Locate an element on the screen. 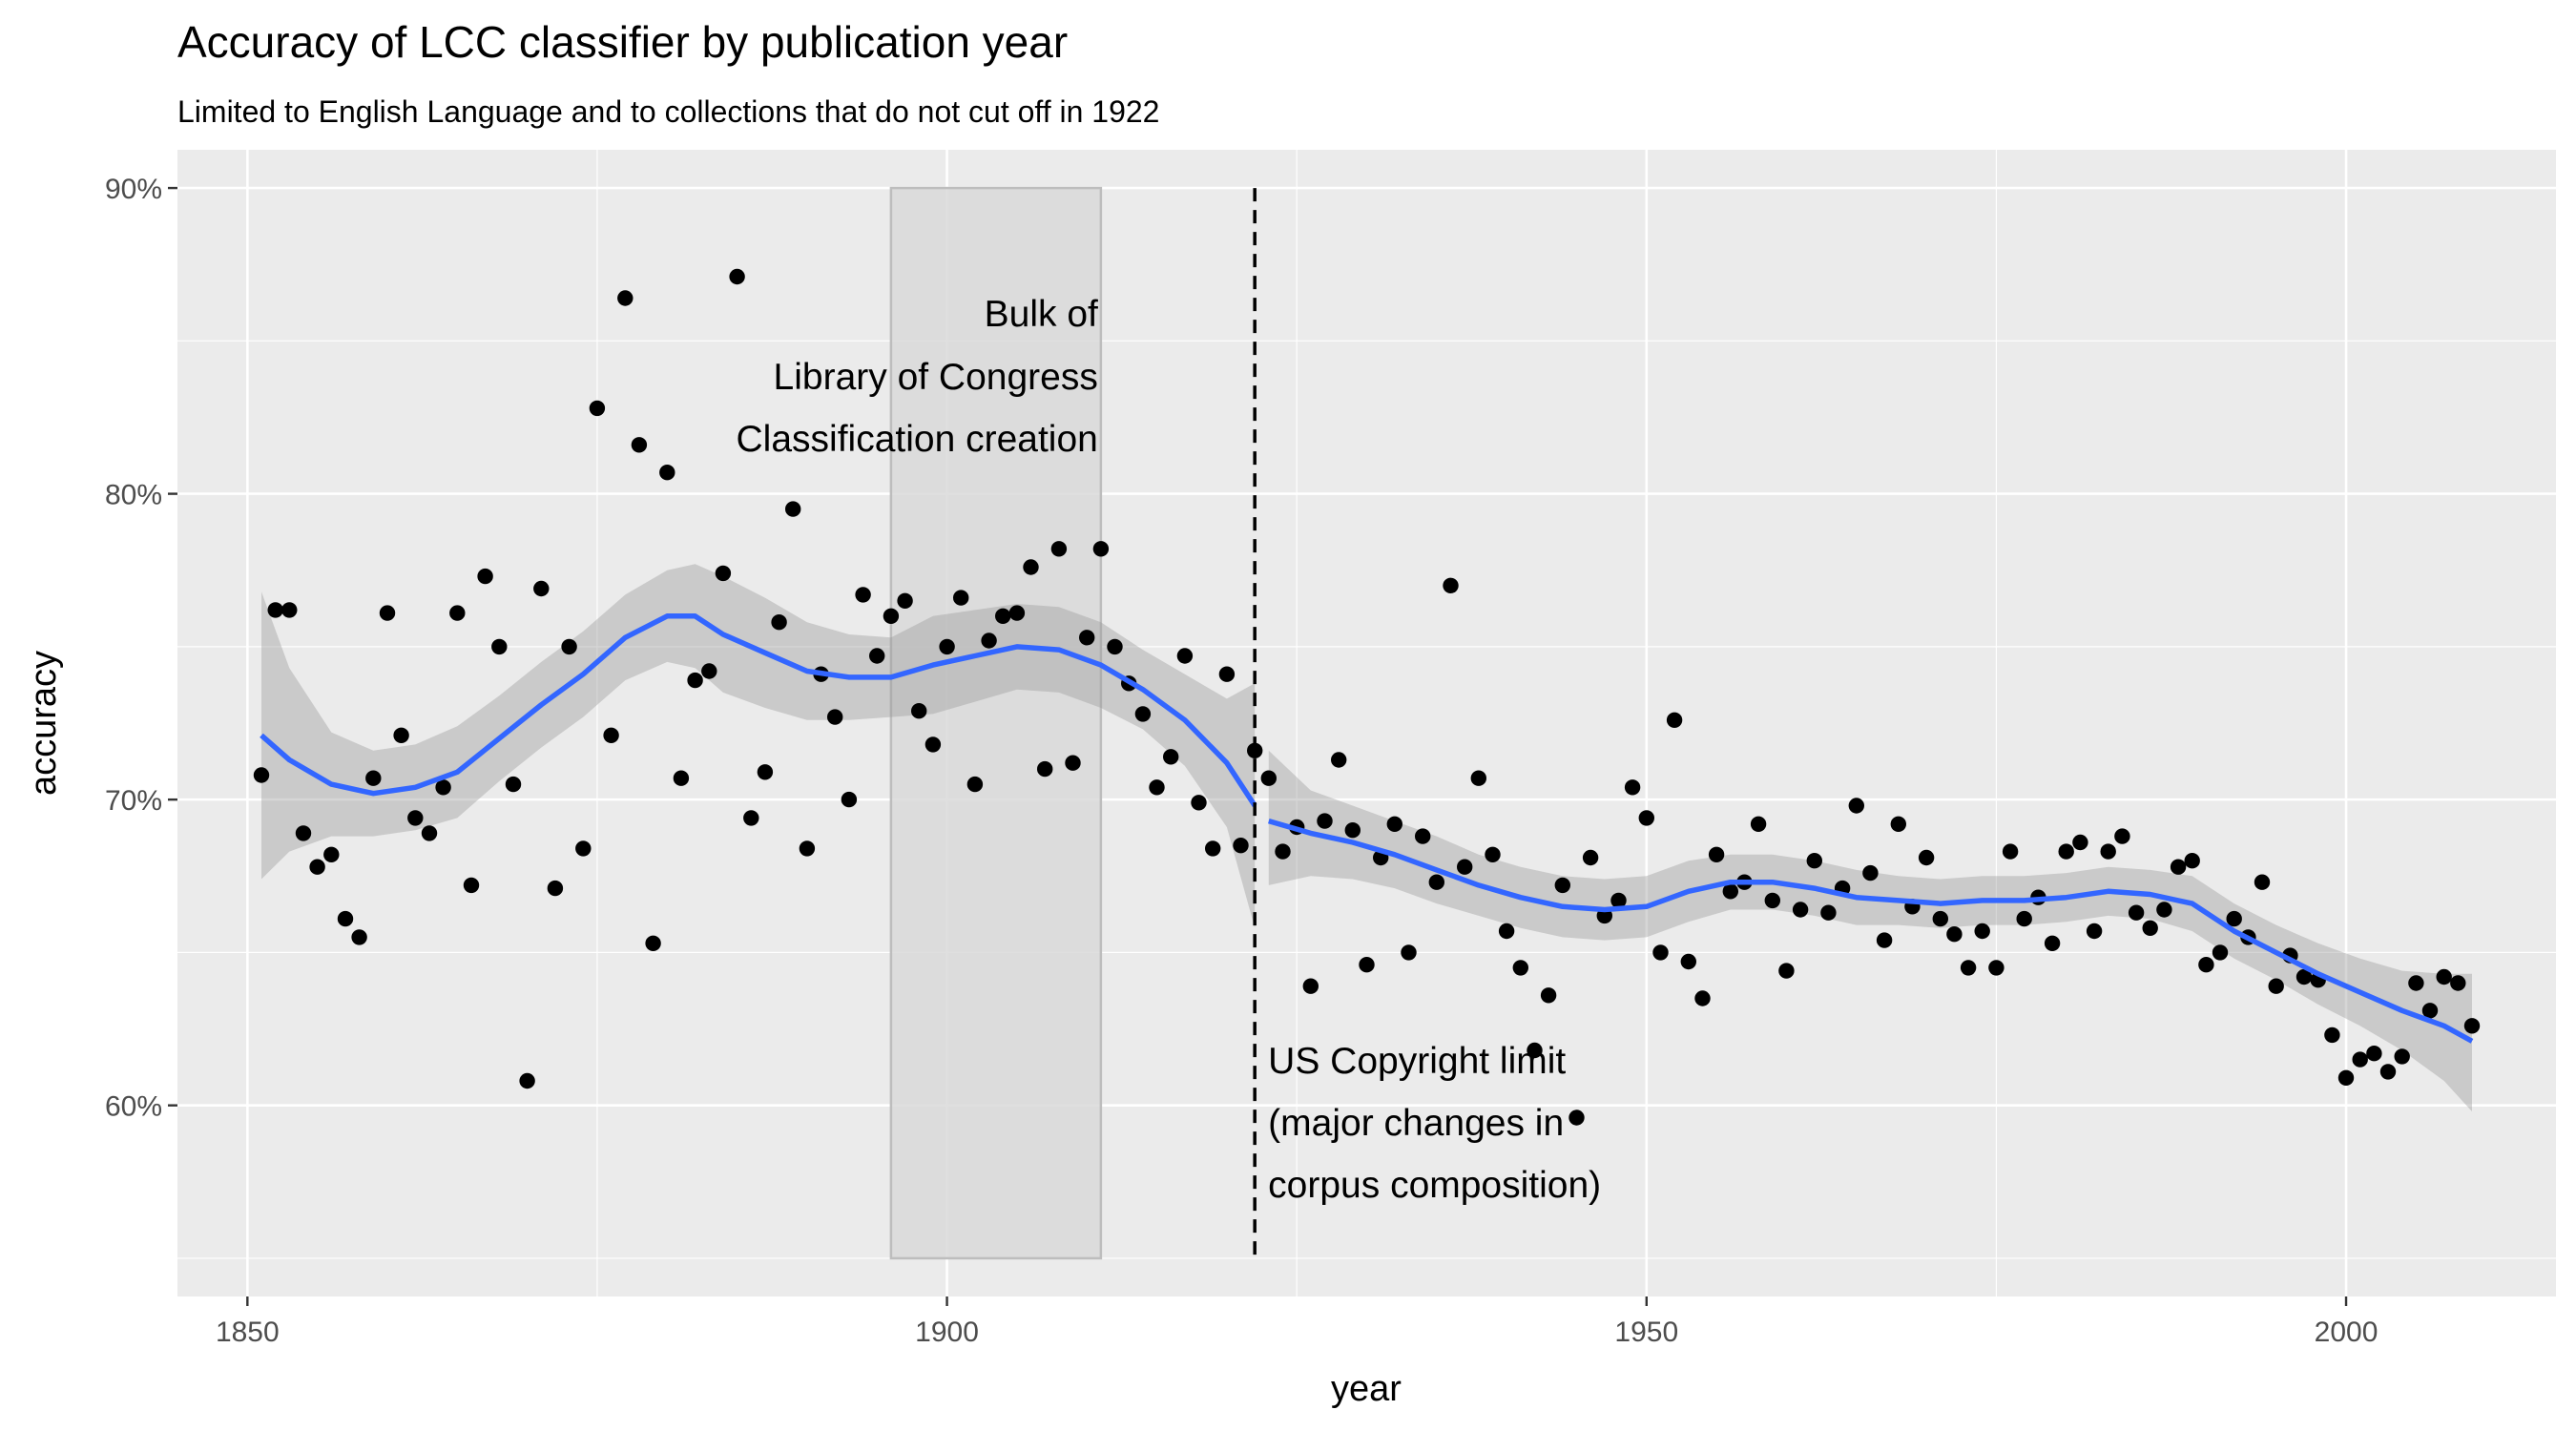 This screenshot has width=2576, height=1431. x-tick-label: 1950 is located at coordinates (1646, 1332).